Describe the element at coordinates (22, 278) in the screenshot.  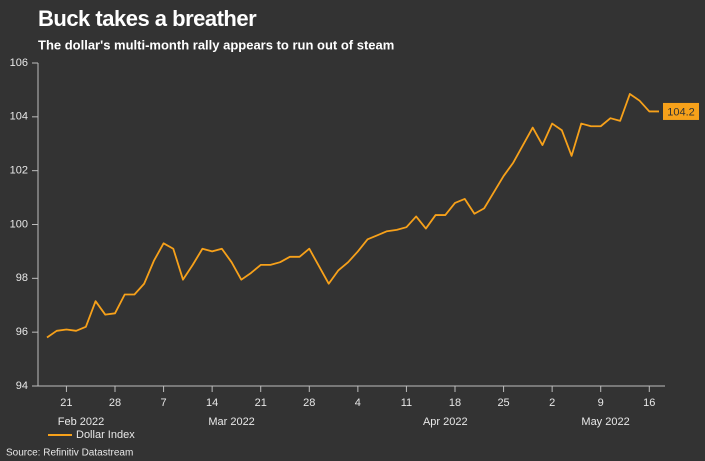
I see `y-tick-label: 98` at that location.